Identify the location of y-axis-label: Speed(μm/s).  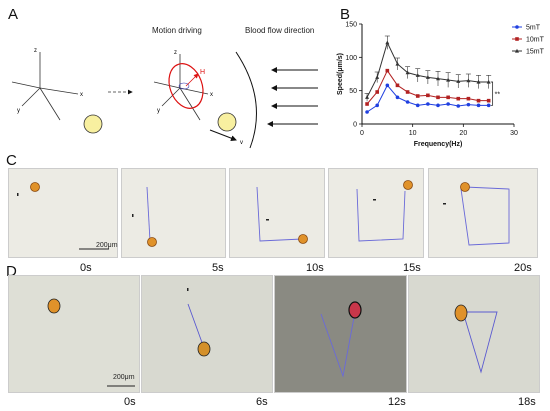
(340, 74).